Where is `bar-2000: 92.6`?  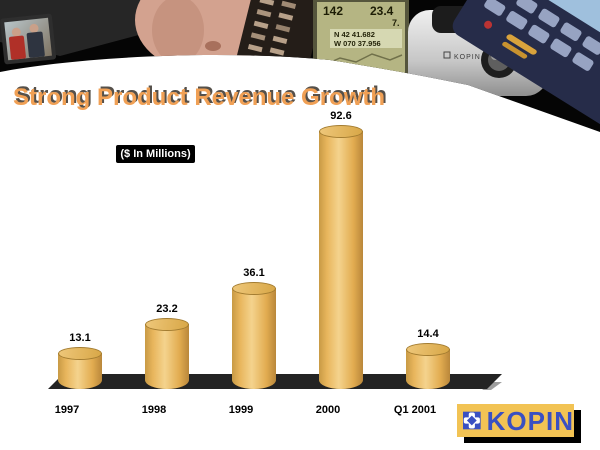 bar-2000: 92.6 is located at coordinates (341, 249).